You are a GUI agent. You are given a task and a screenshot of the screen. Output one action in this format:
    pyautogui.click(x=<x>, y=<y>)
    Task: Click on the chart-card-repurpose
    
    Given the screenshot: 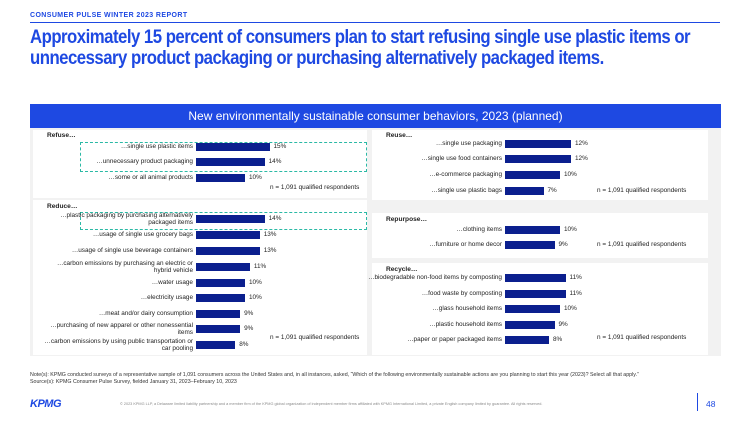 What is the action you would take?
    pyautogui.click(x=540, y=235)
    